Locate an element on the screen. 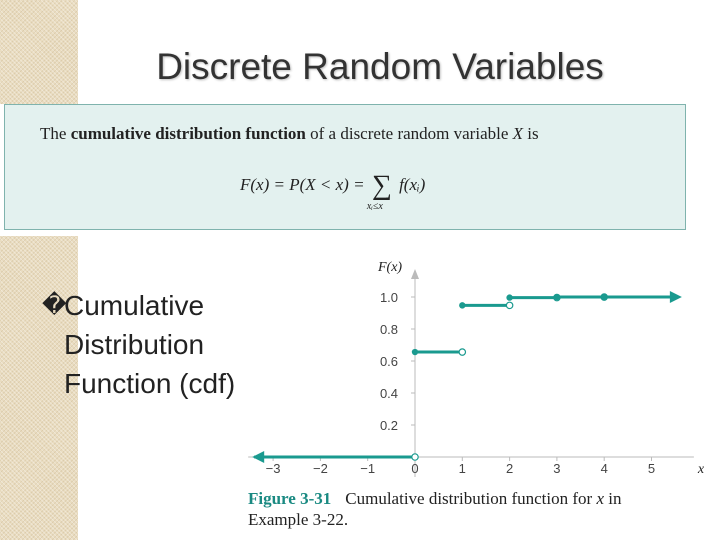 This screenshot has width=720, height=540. texture-panel-bottom is located at coordinates (39, 388).